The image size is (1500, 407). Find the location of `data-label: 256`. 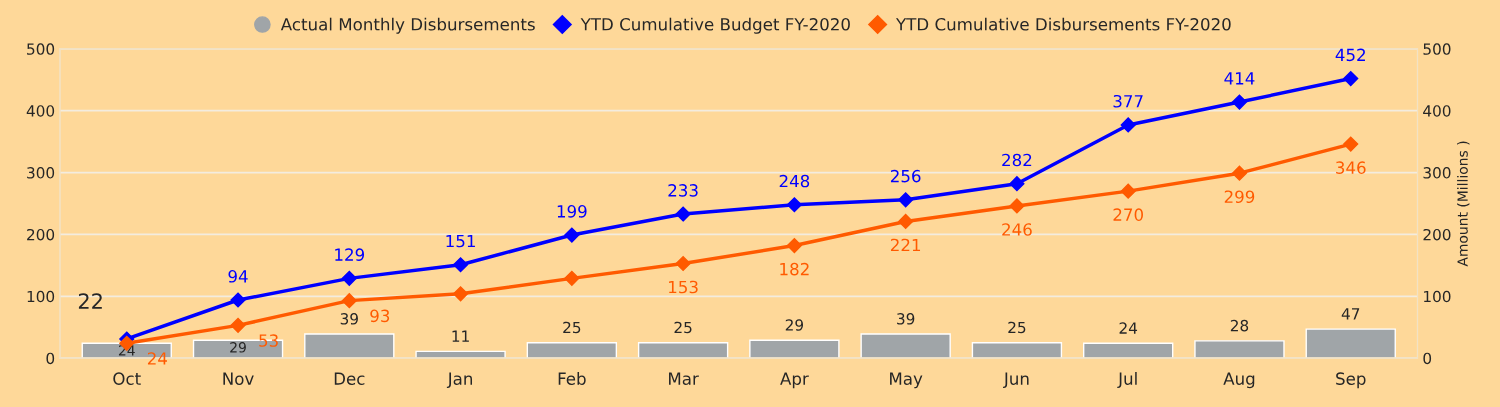

data-label: 256 is located at coordinates (905, 176).